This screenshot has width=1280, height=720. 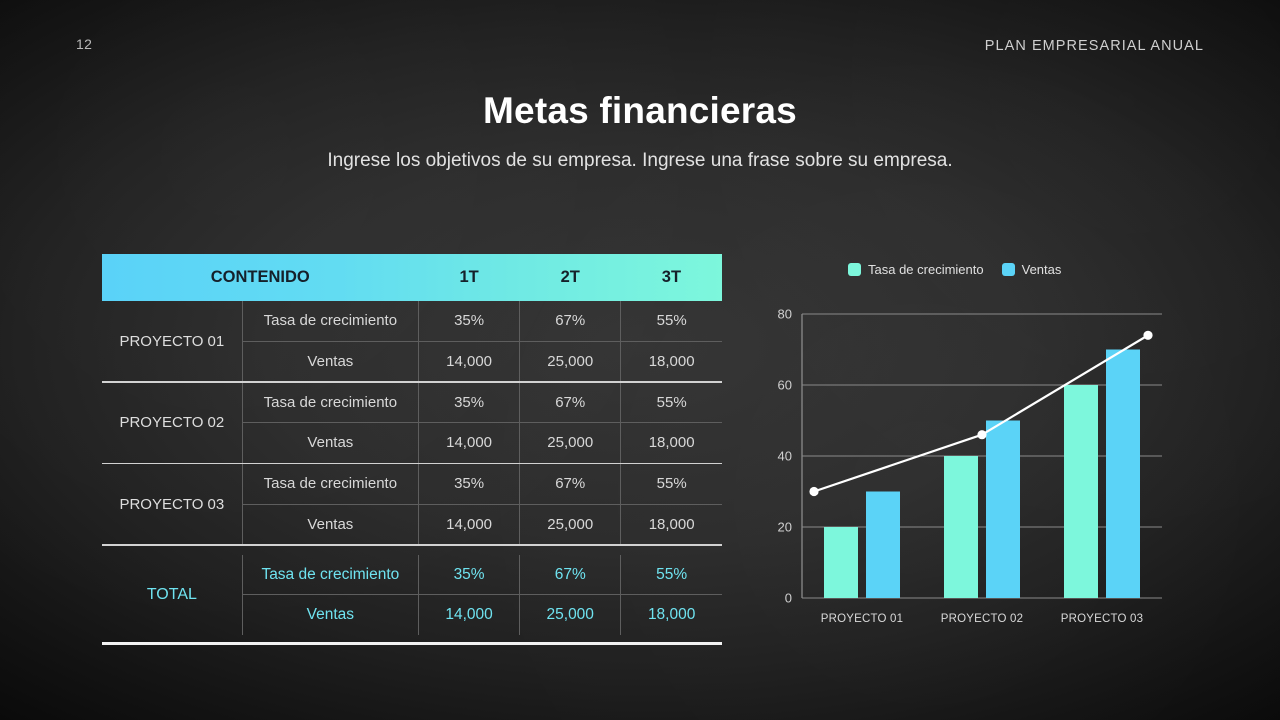 I want to click on x-axis-tick-label: PROYECTO 03, so click(x=1102, y=619).